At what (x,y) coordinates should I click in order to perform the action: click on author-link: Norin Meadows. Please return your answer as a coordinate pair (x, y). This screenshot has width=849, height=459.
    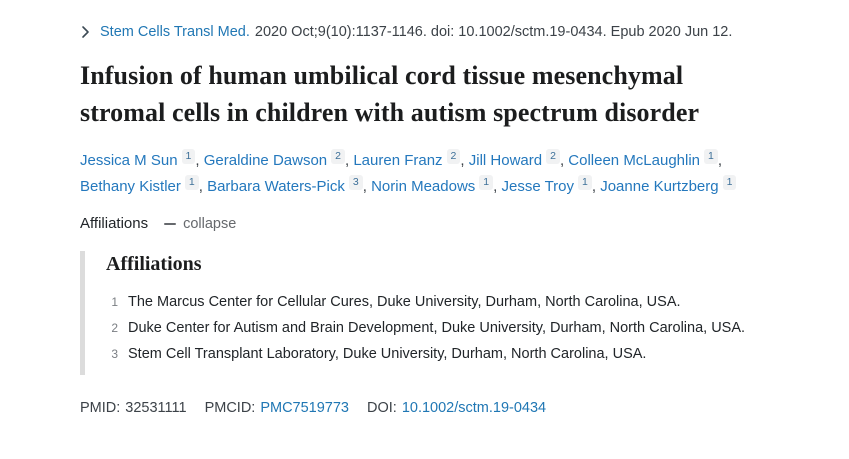
    Looking at the image, I should click on (423, 186).